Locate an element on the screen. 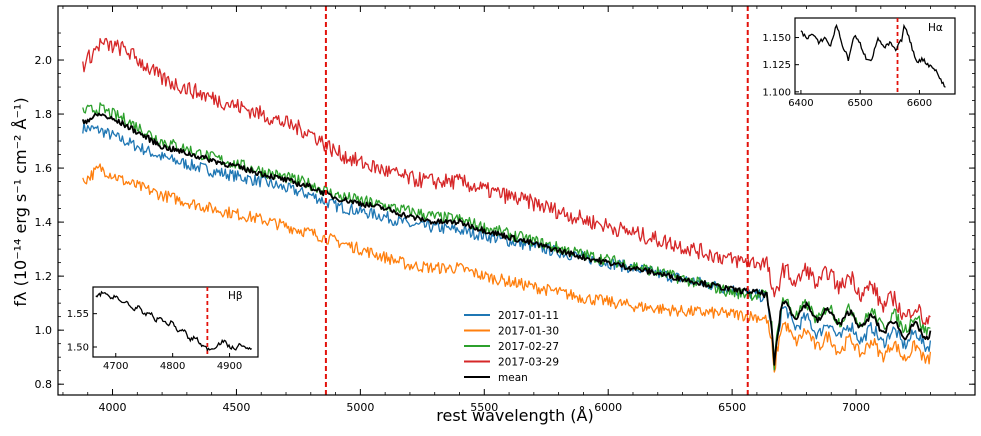 This screenshot has width=981, height=436. inset-halpha-y-tick-label: 1.150 is located at coordinates (776, 38).